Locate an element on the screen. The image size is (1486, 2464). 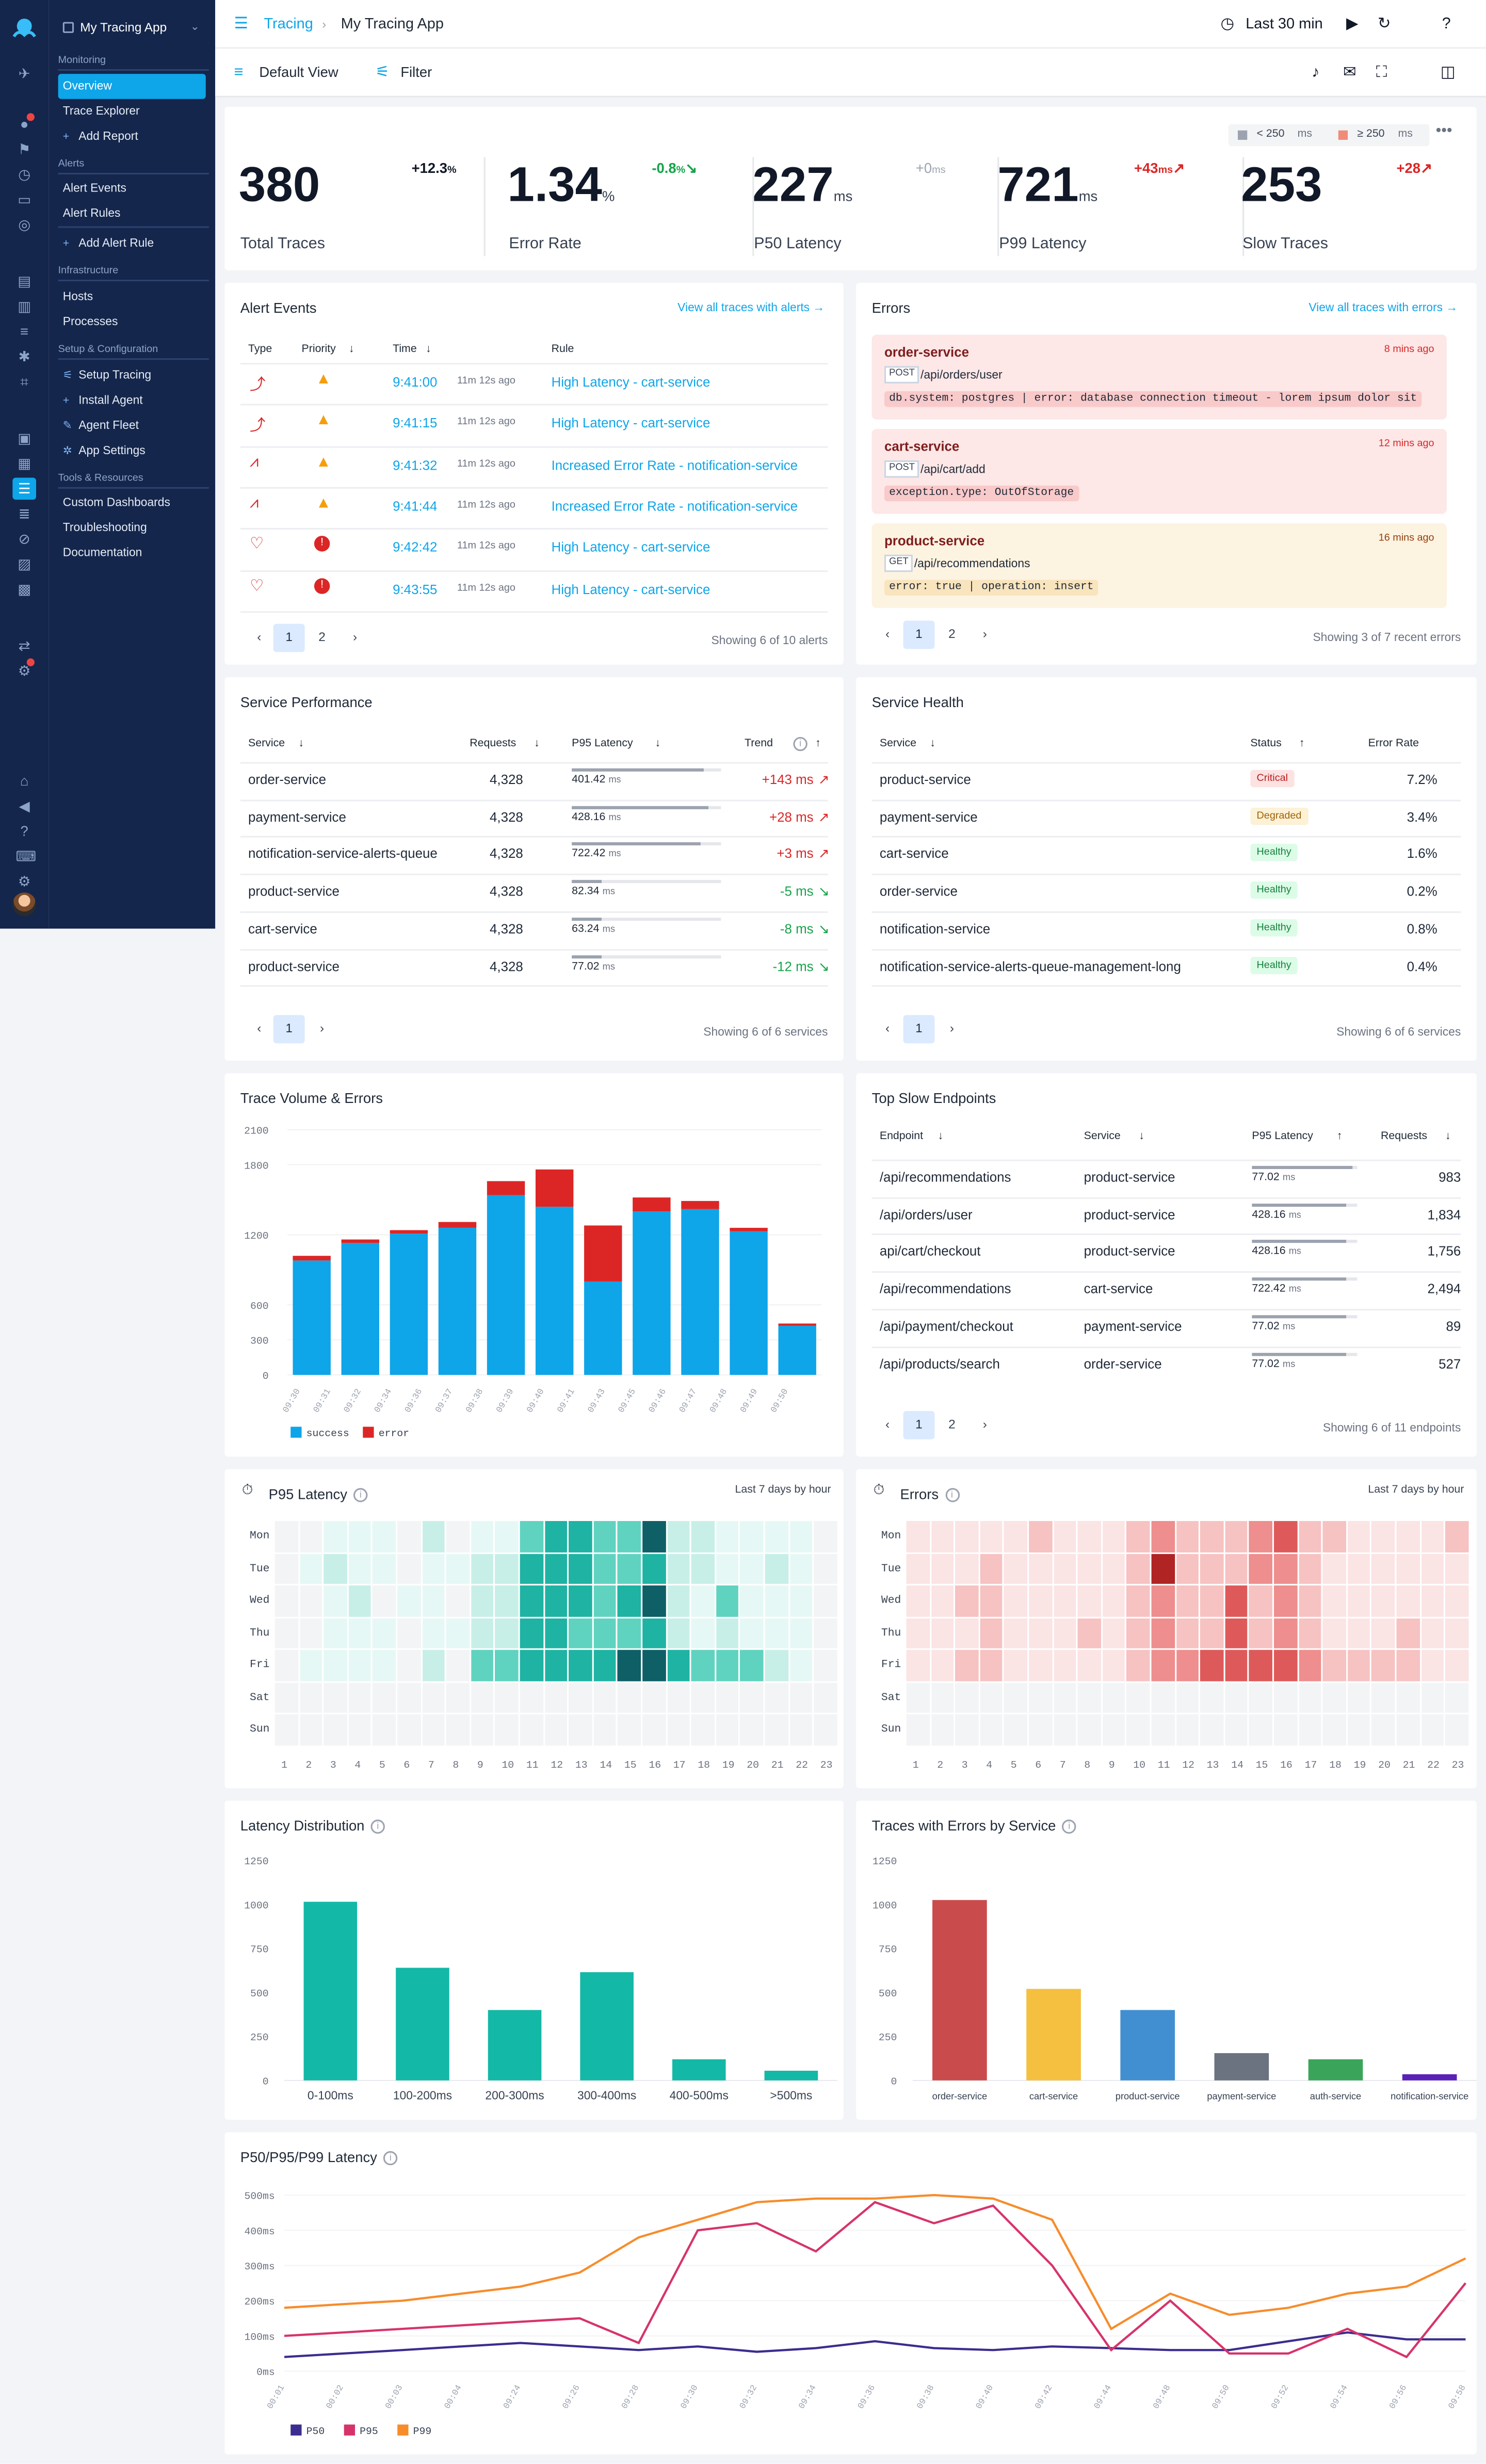
endpoint-path: /api/recommendations is located at coordinates (945, 1177).